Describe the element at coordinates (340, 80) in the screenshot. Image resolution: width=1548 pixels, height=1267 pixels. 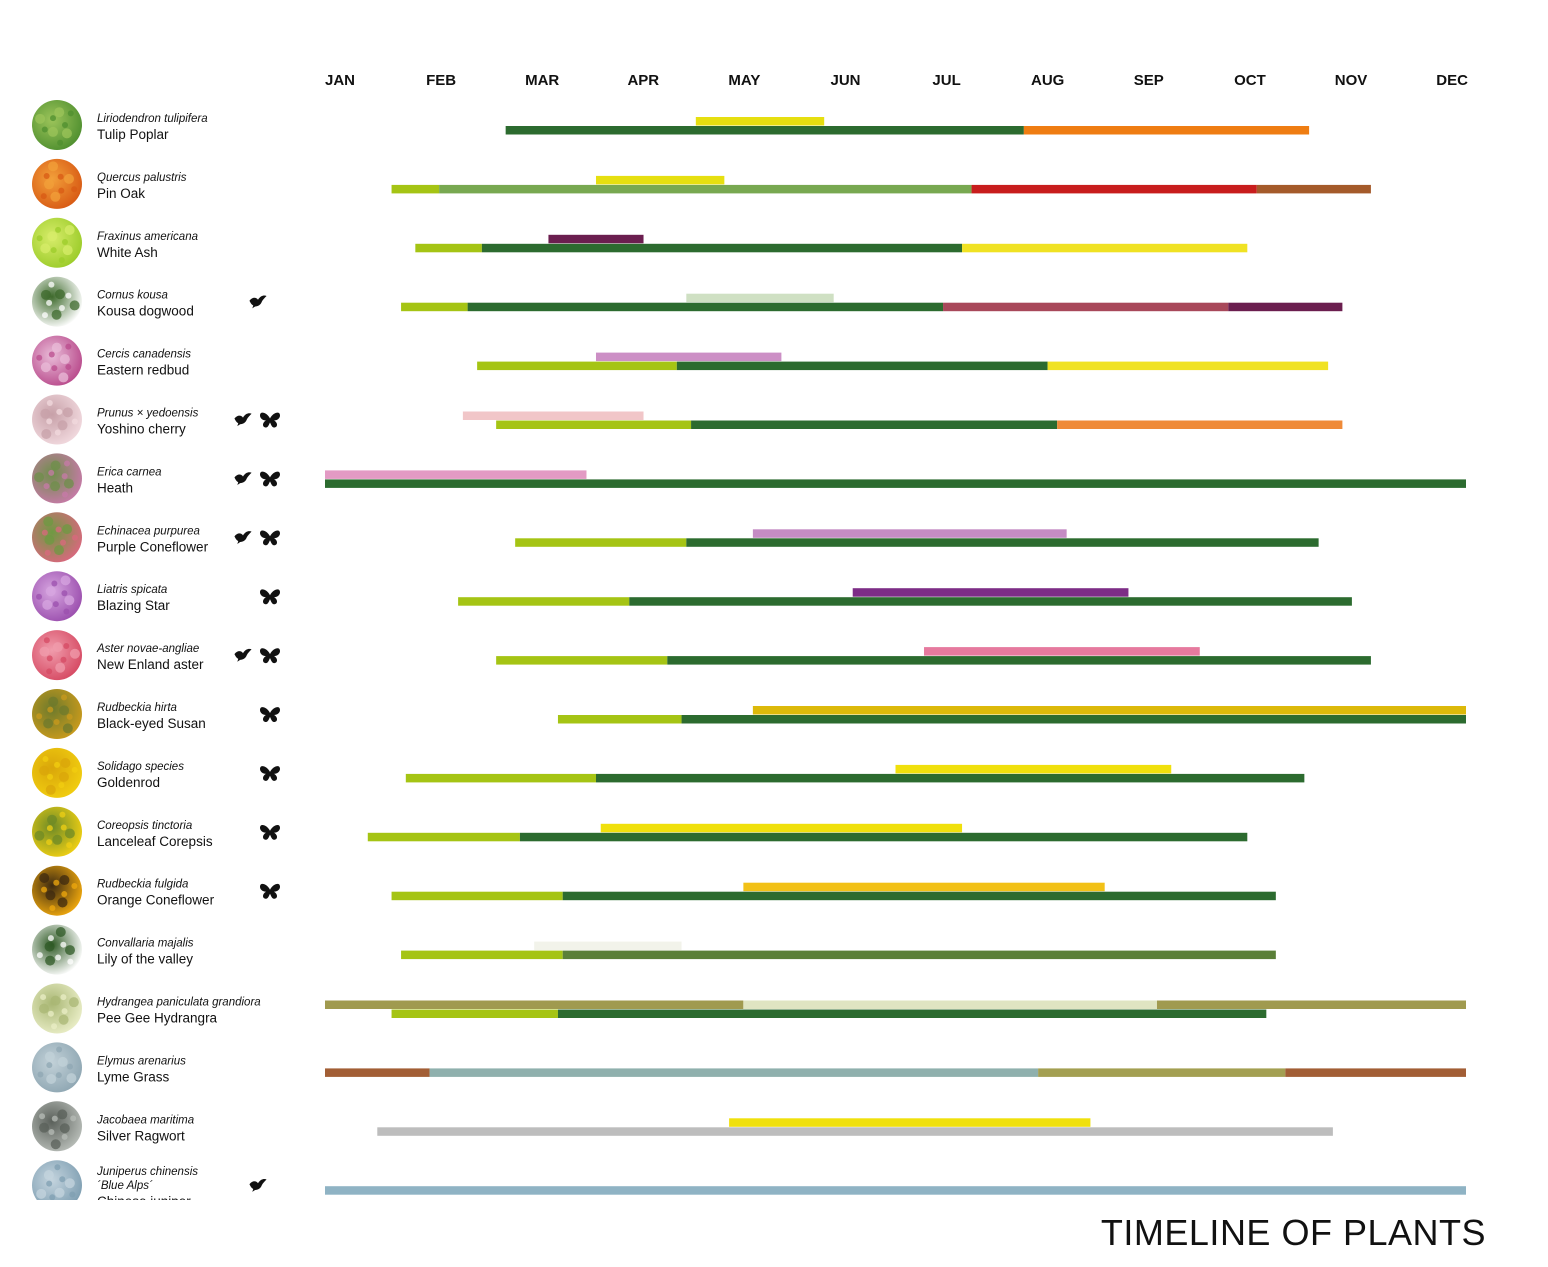
I see `month-label-jan: JAN` at that location.